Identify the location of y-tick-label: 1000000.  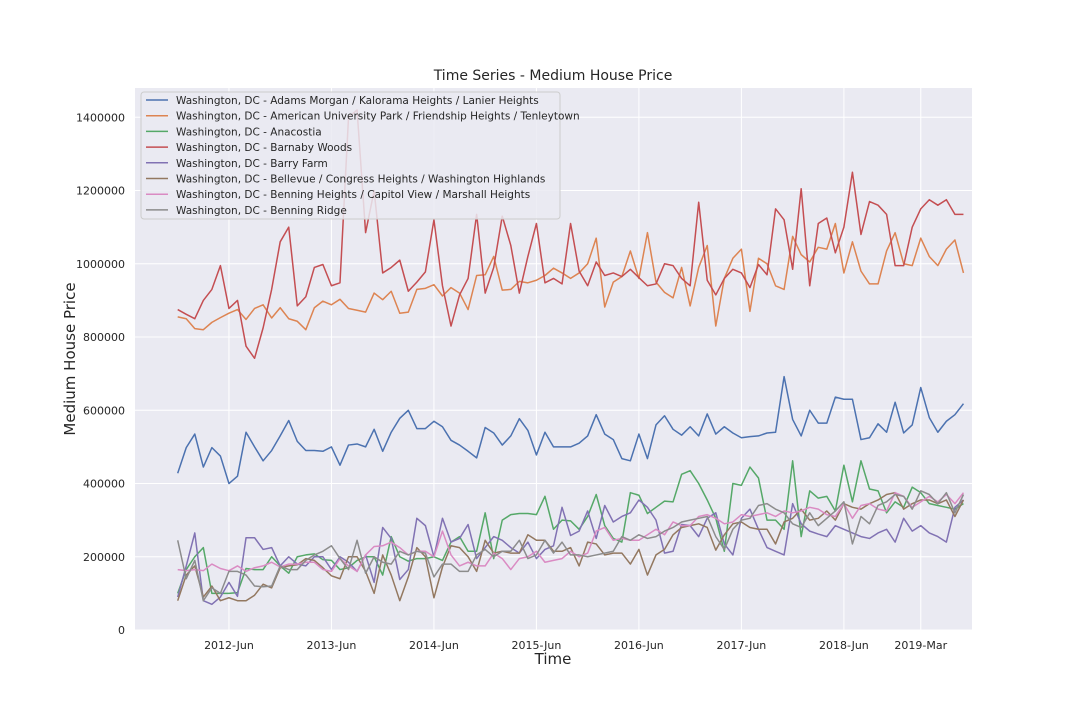
(100, 264).